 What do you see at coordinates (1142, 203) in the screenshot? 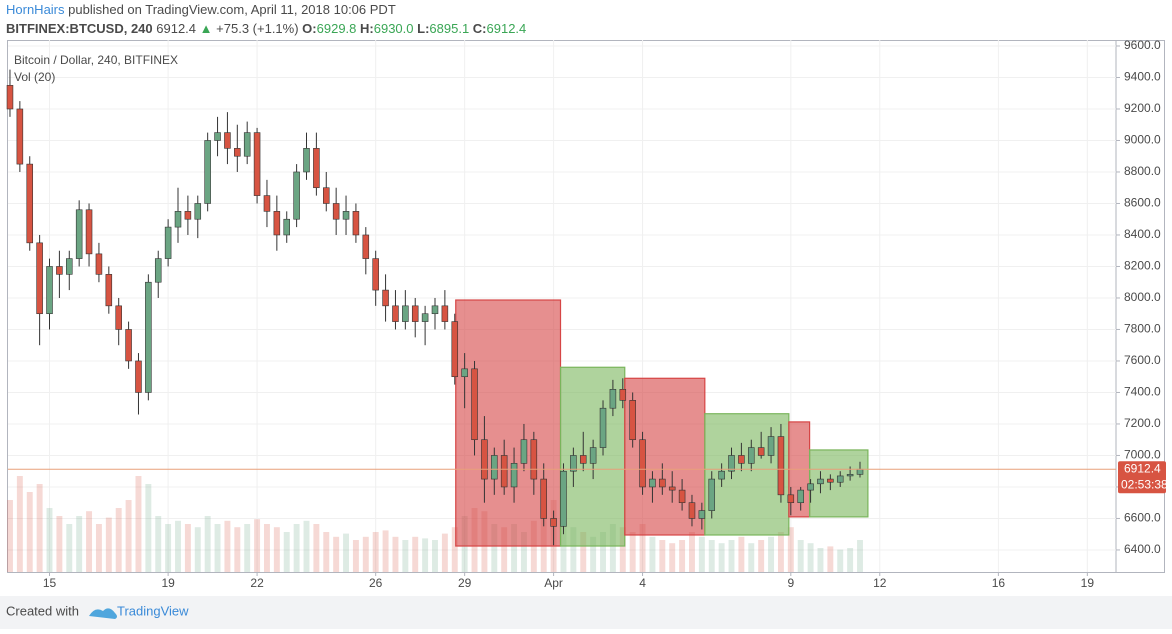
I see `y-tick-label: 8600.0` at bounding box center [1142, 203].